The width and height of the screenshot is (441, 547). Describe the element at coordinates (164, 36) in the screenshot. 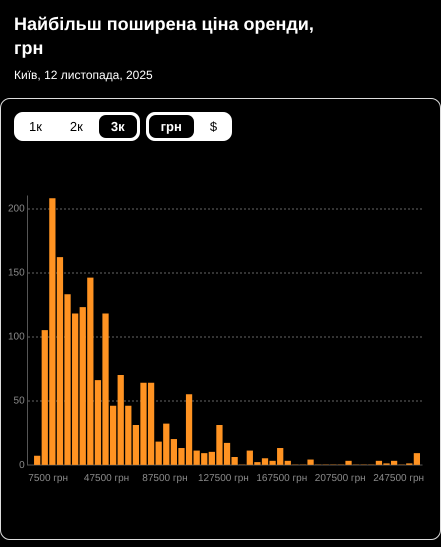

I see `chart-title: Найбільш поширена ціна оренди, грн` at that location.